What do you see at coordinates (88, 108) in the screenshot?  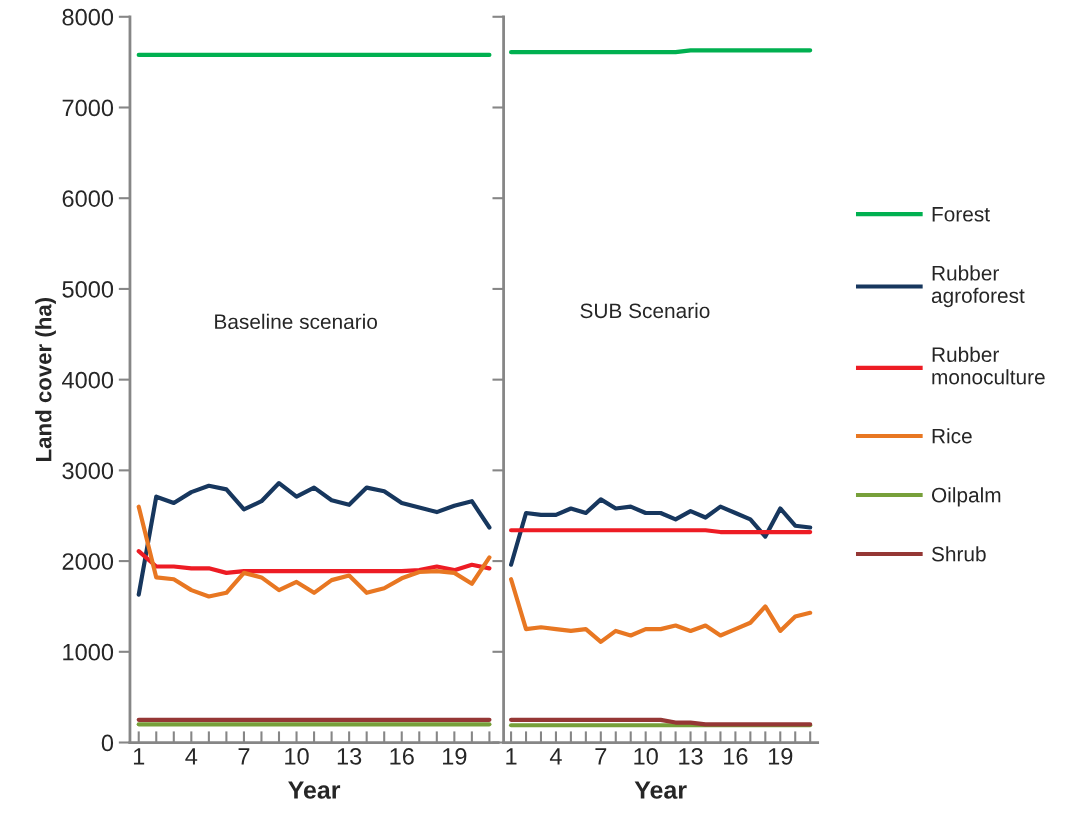 I see `y-tick-label: 7000` at bounding box center [88, 108].